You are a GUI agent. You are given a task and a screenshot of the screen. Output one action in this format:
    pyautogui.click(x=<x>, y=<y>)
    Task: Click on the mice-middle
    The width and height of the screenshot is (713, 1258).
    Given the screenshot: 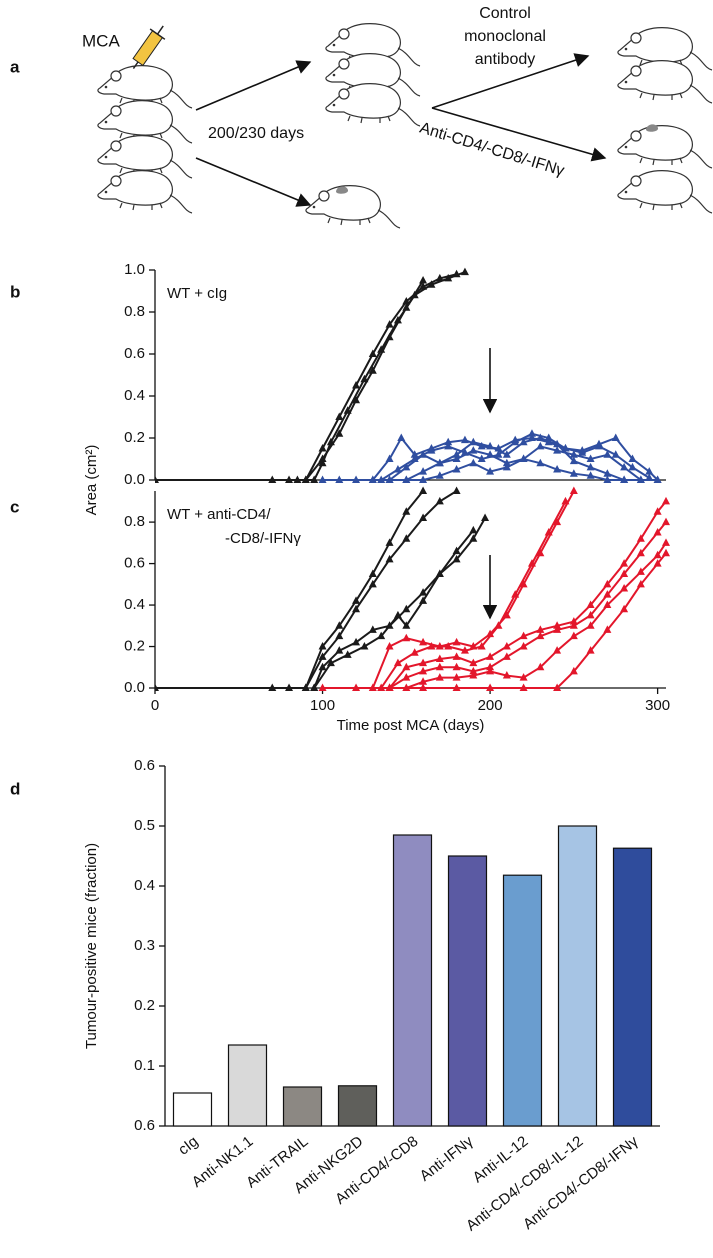 What is the action you would take?
    pyautogui.click(x=363, y=125)
    